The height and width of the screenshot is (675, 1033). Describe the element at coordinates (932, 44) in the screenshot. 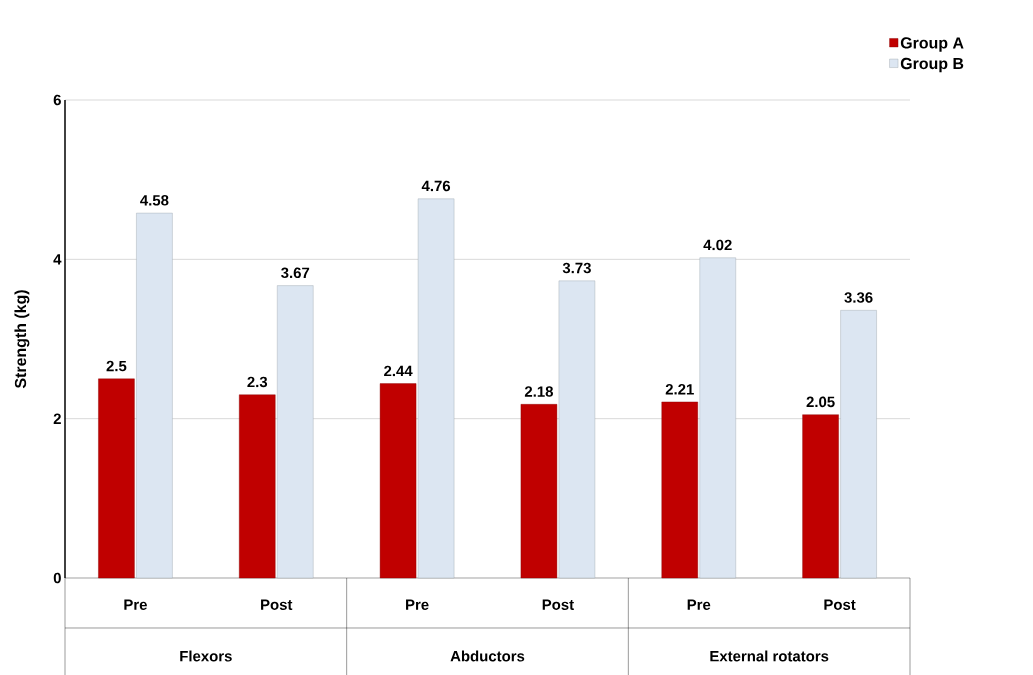

I see `legend-label: Group A` at that location.